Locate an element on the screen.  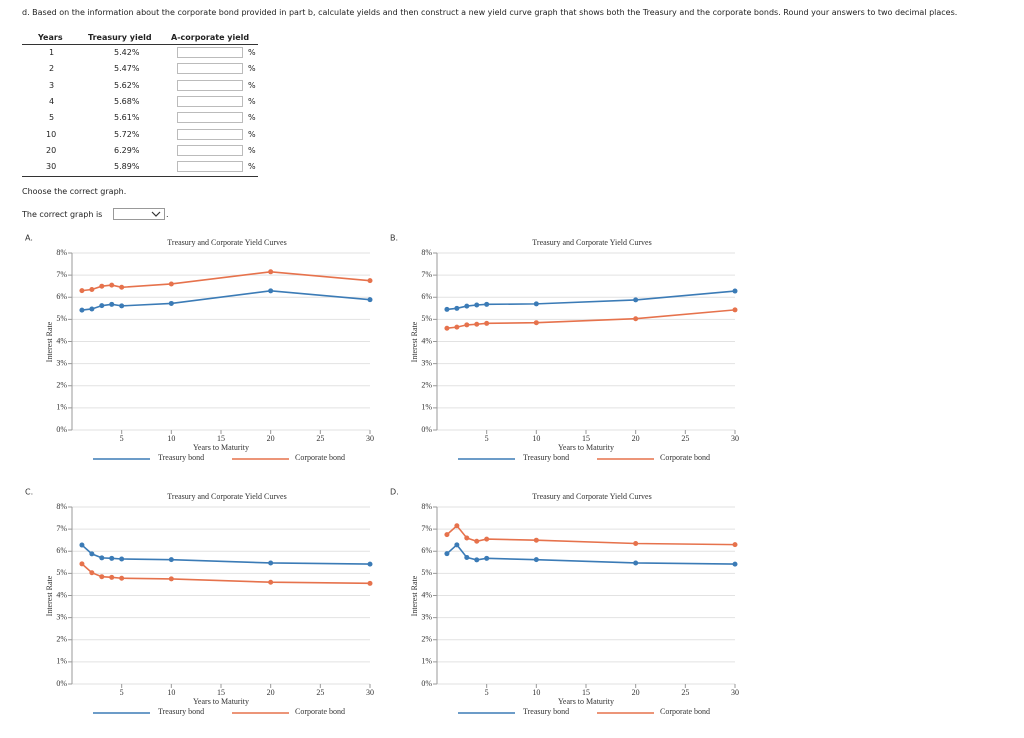
y-tick-label: 8% is located at coordinates (61, 252).